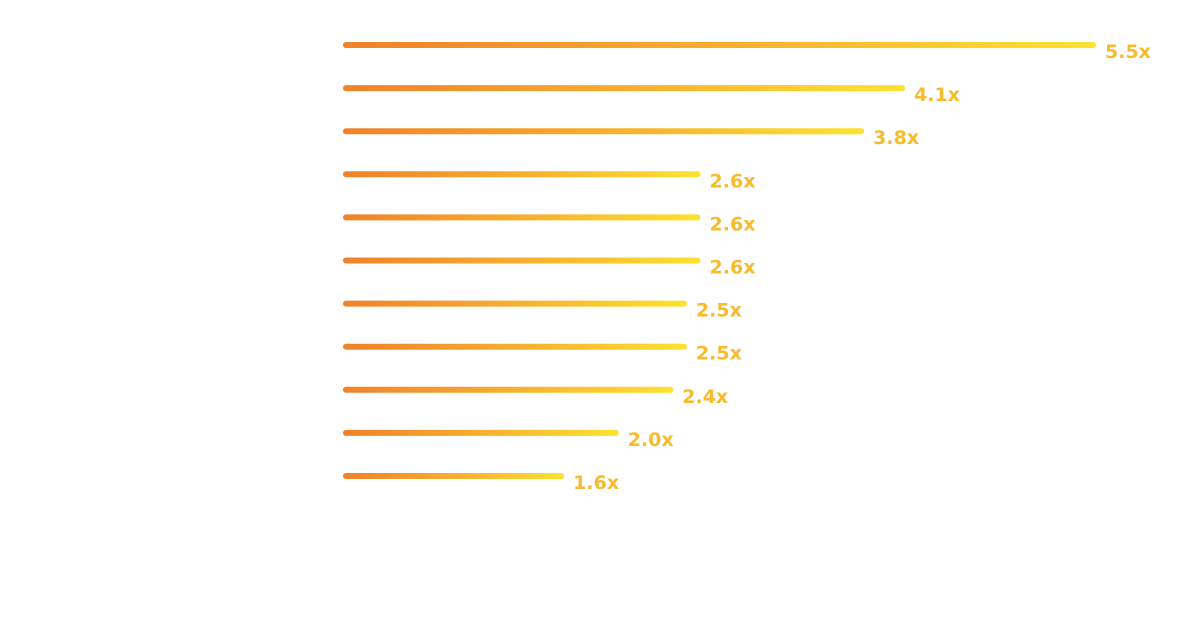 The width and height of the screenshot is (1200, 633). Describe the element at coordinates (719, 311) in the screenshot. I see `value-label-7: 2.5x` at that location.